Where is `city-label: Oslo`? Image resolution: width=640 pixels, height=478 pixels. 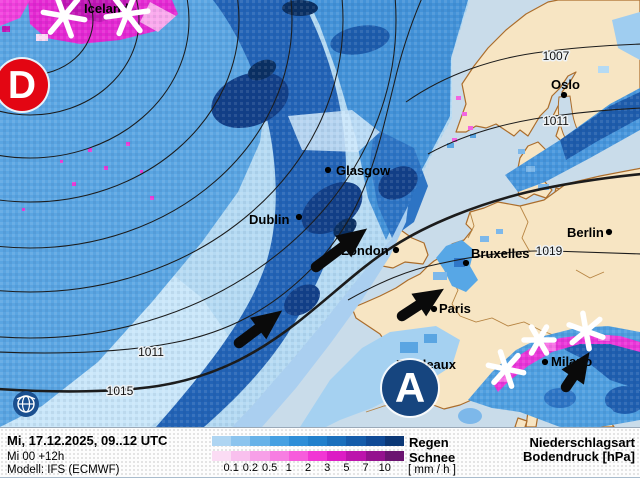 city-label: Oslo is located at coordinates (565, 84).